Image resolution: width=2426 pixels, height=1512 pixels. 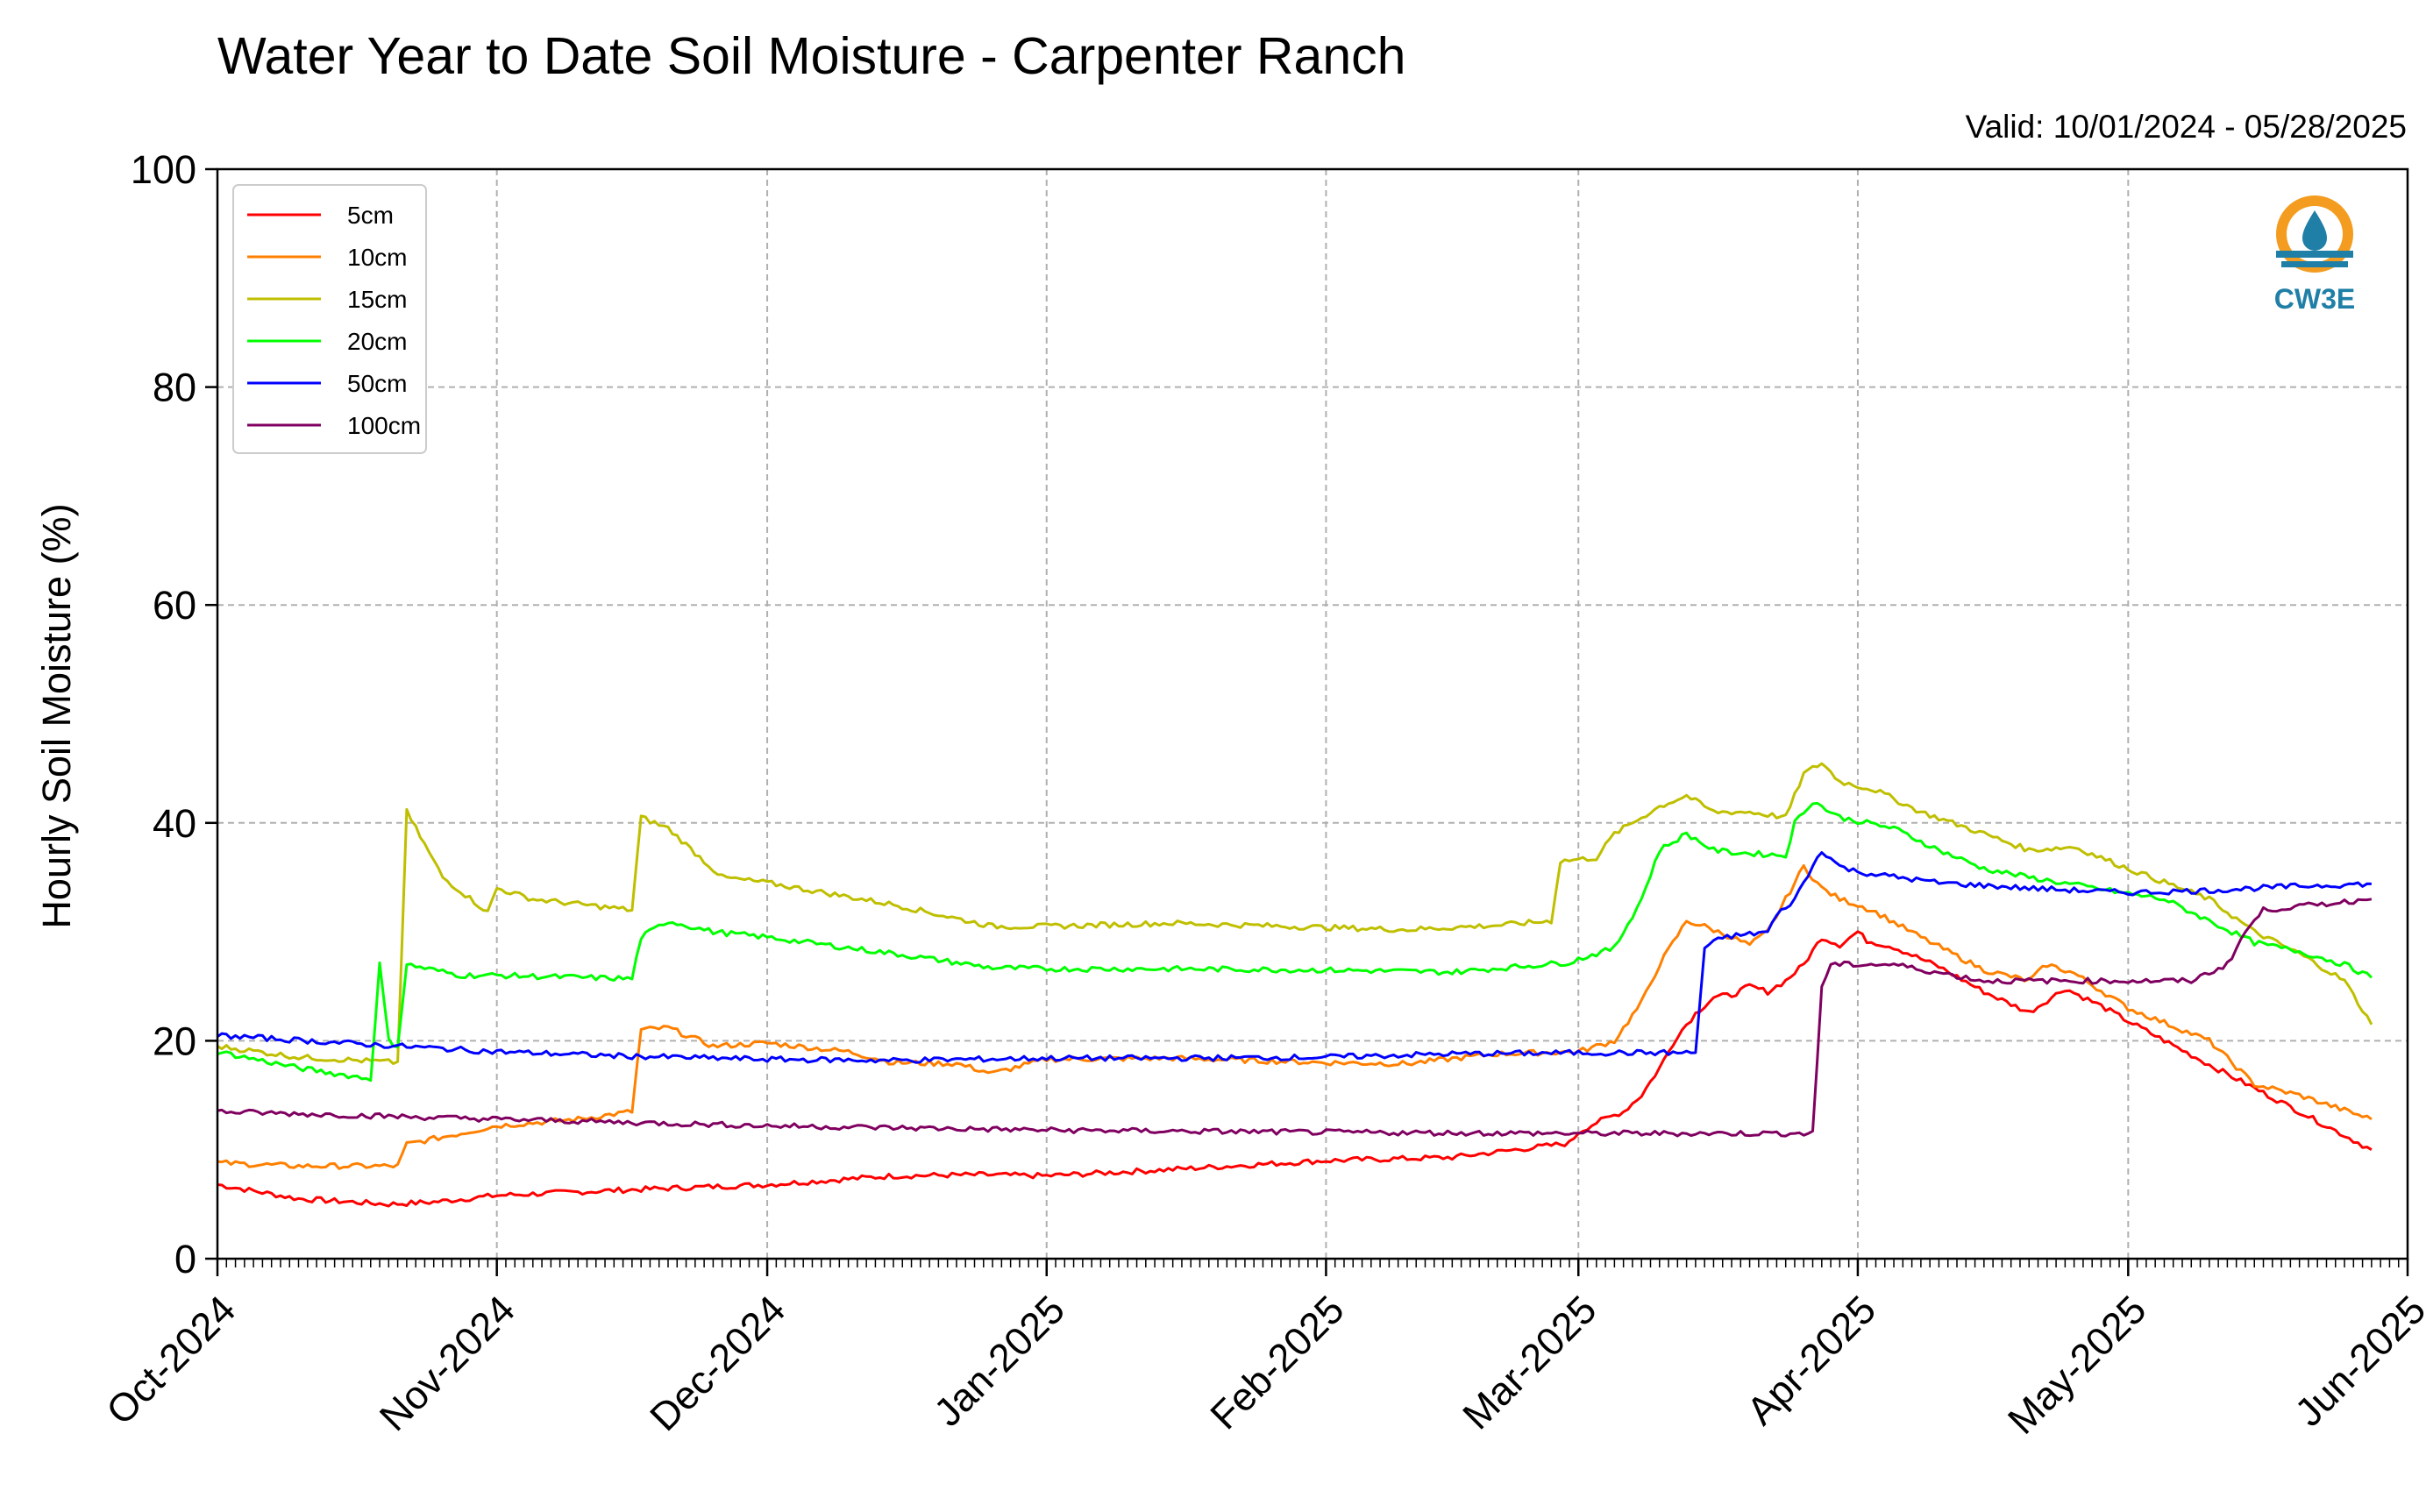 I want to click on y-tick-label: 40, so click(x=174, y=823).